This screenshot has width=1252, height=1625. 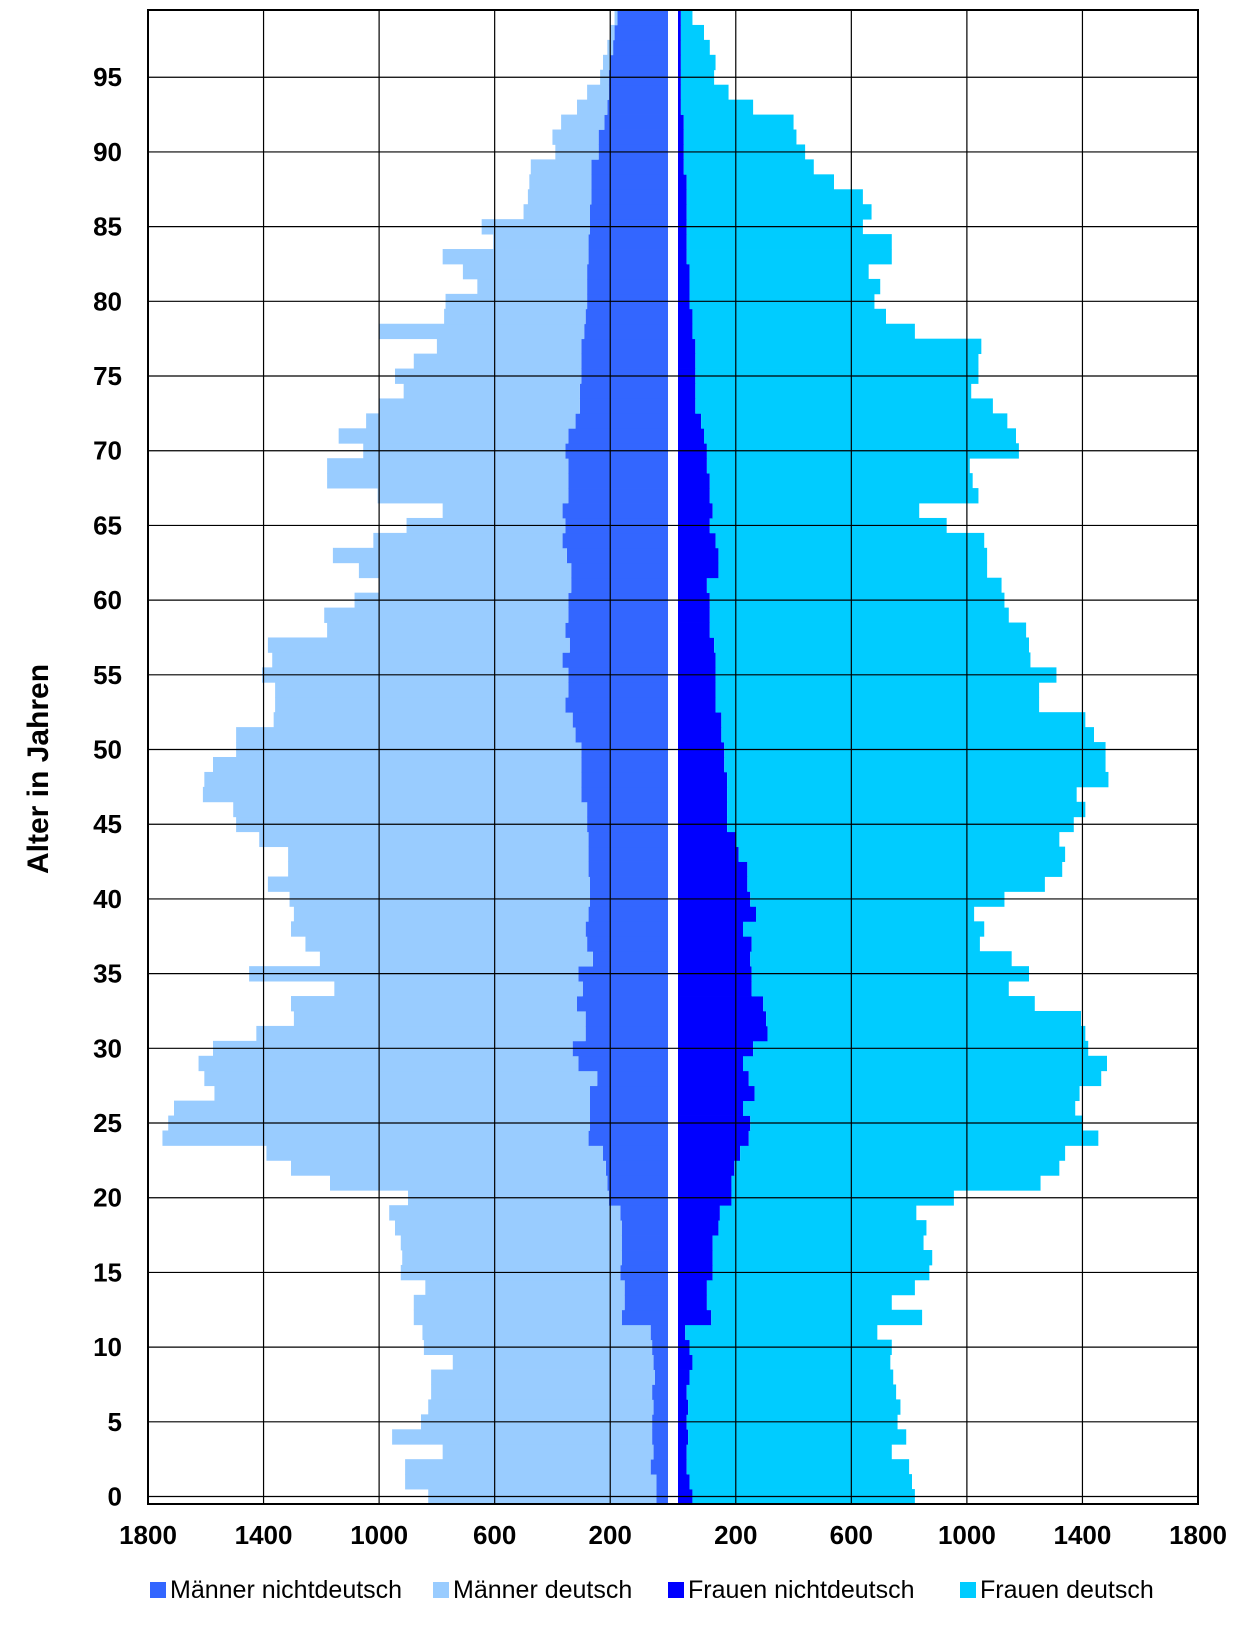 I want to click on bar-männer-deutsch-age-34, so click(x=458, y=989).